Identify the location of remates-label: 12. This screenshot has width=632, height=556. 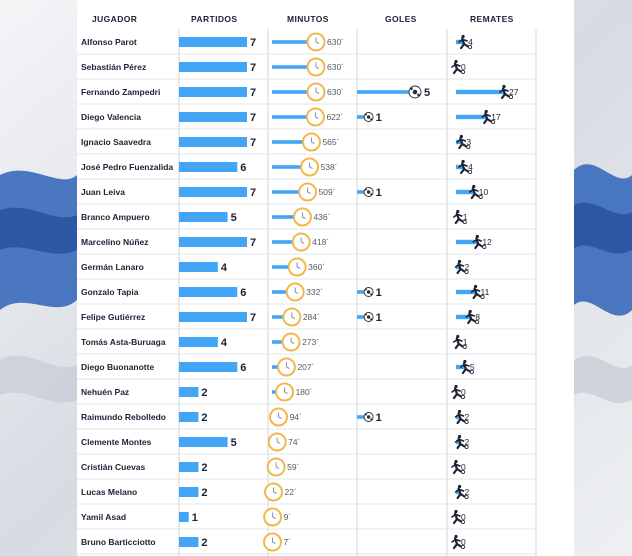
(487, 242).